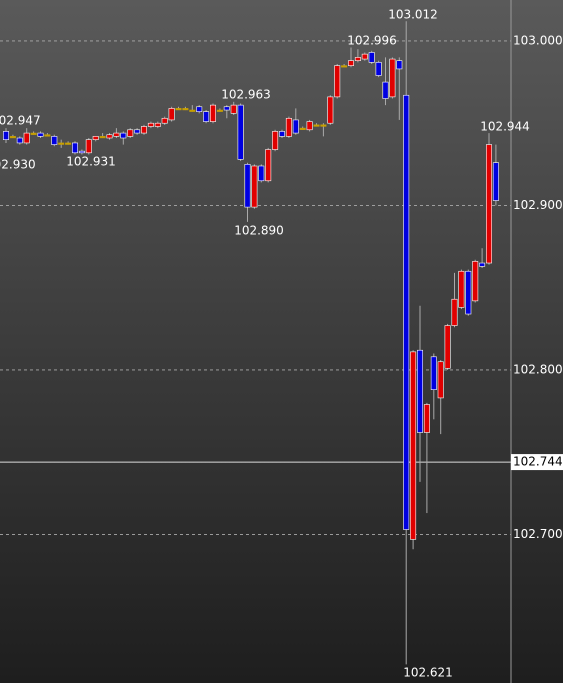  What do you see at coordinates (505, 127) in the screenshot?
I see `annotation: 102.944` at bounding box center [505, 127].